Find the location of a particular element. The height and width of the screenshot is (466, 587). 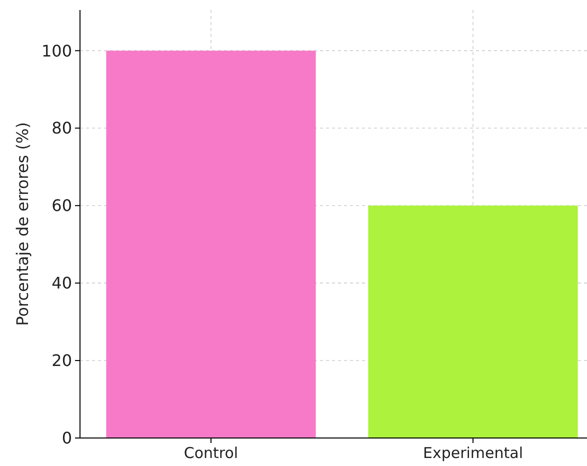

x-tick-label: Control is located at coordinates (211, 453).